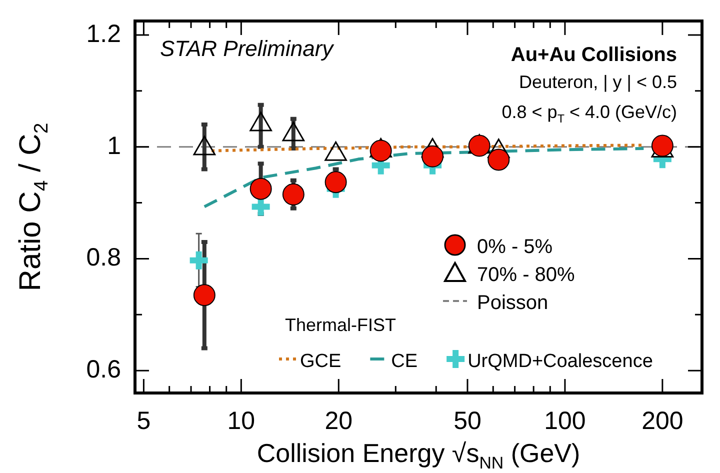 This screenshot has width=720, height=473. Describe the element at coordinates (114, 146) in the screenshot. I see `y-tick-label: 1` at that location.